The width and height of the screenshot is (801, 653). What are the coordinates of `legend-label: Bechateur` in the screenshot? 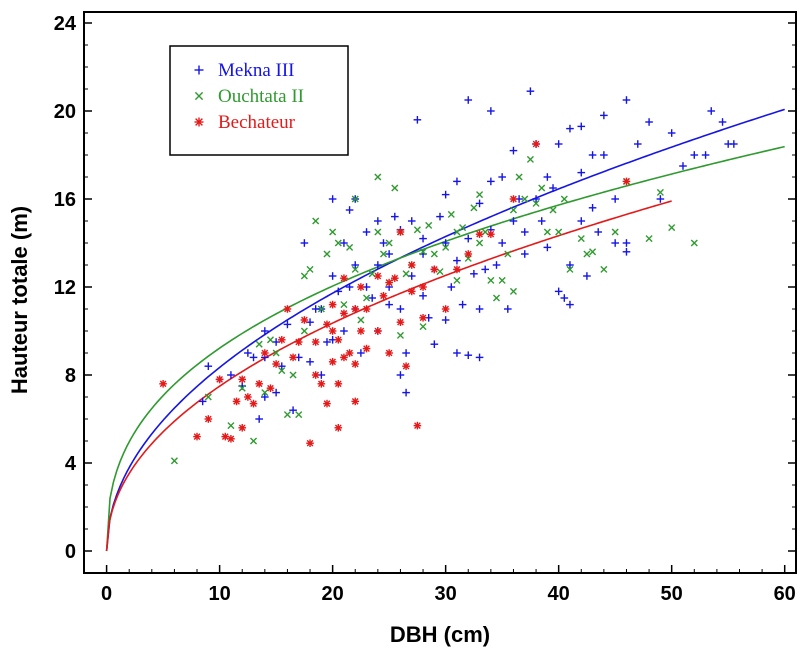 It's located at (257, 122).